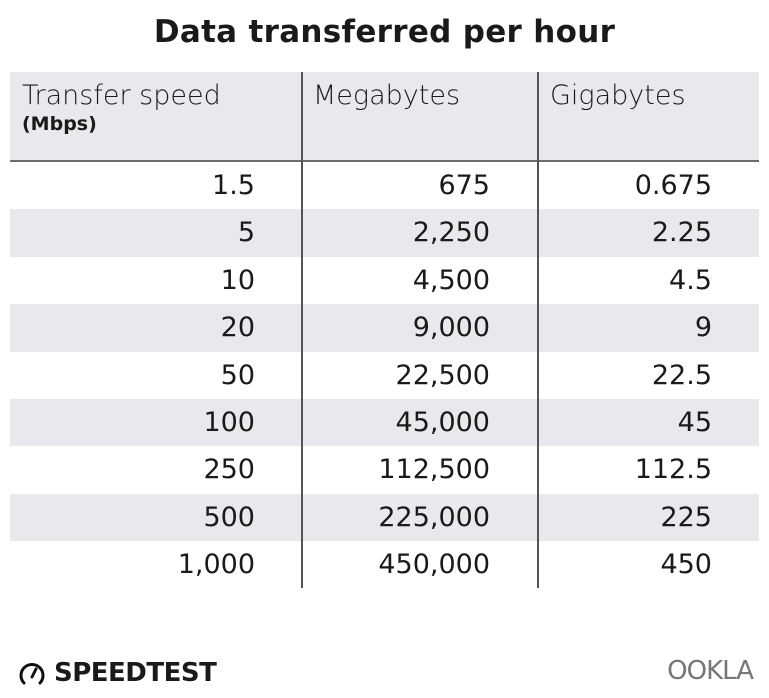 This screenshot has width=769, height=698. I want to click on table-cell: 675, so click(464, 185).